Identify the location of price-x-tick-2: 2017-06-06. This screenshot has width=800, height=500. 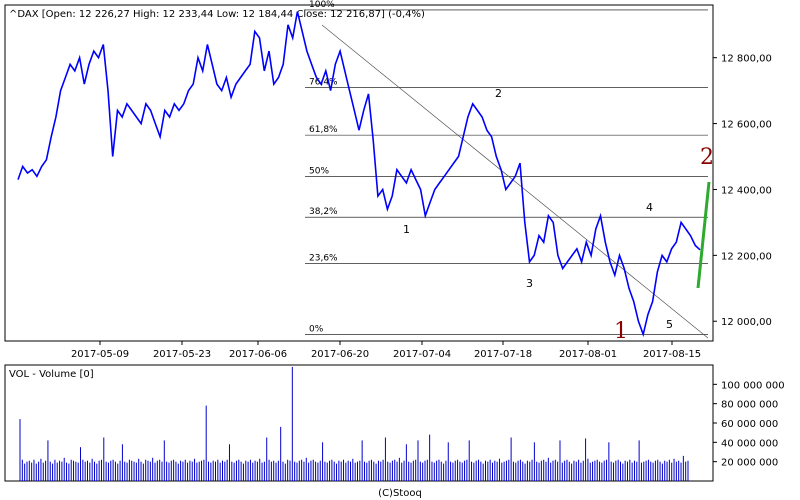
(258, 354).